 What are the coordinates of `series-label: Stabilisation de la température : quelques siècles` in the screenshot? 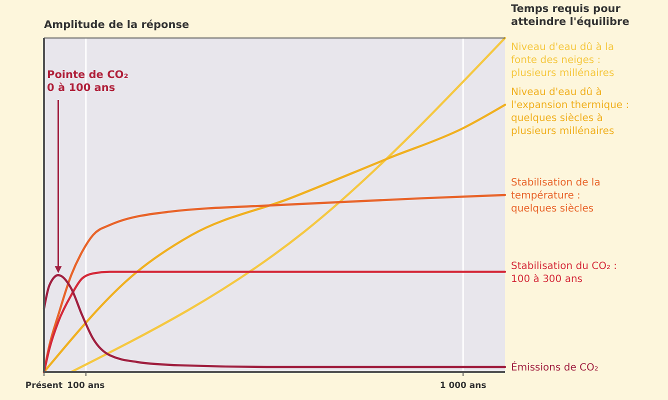 It's located at (555, 195).